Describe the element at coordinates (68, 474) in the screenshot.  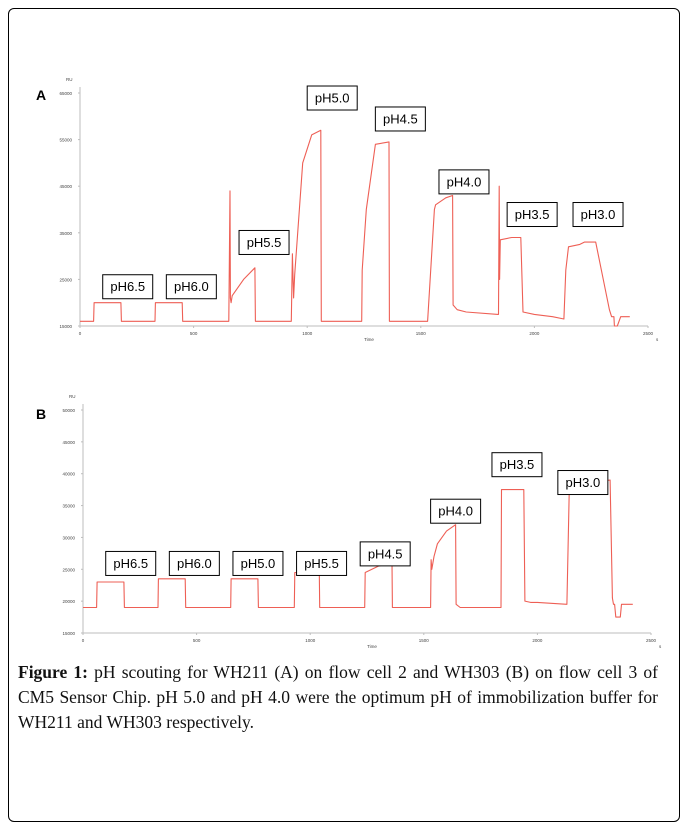
I see `panel-b-y-tick-label: 40000` at that location.